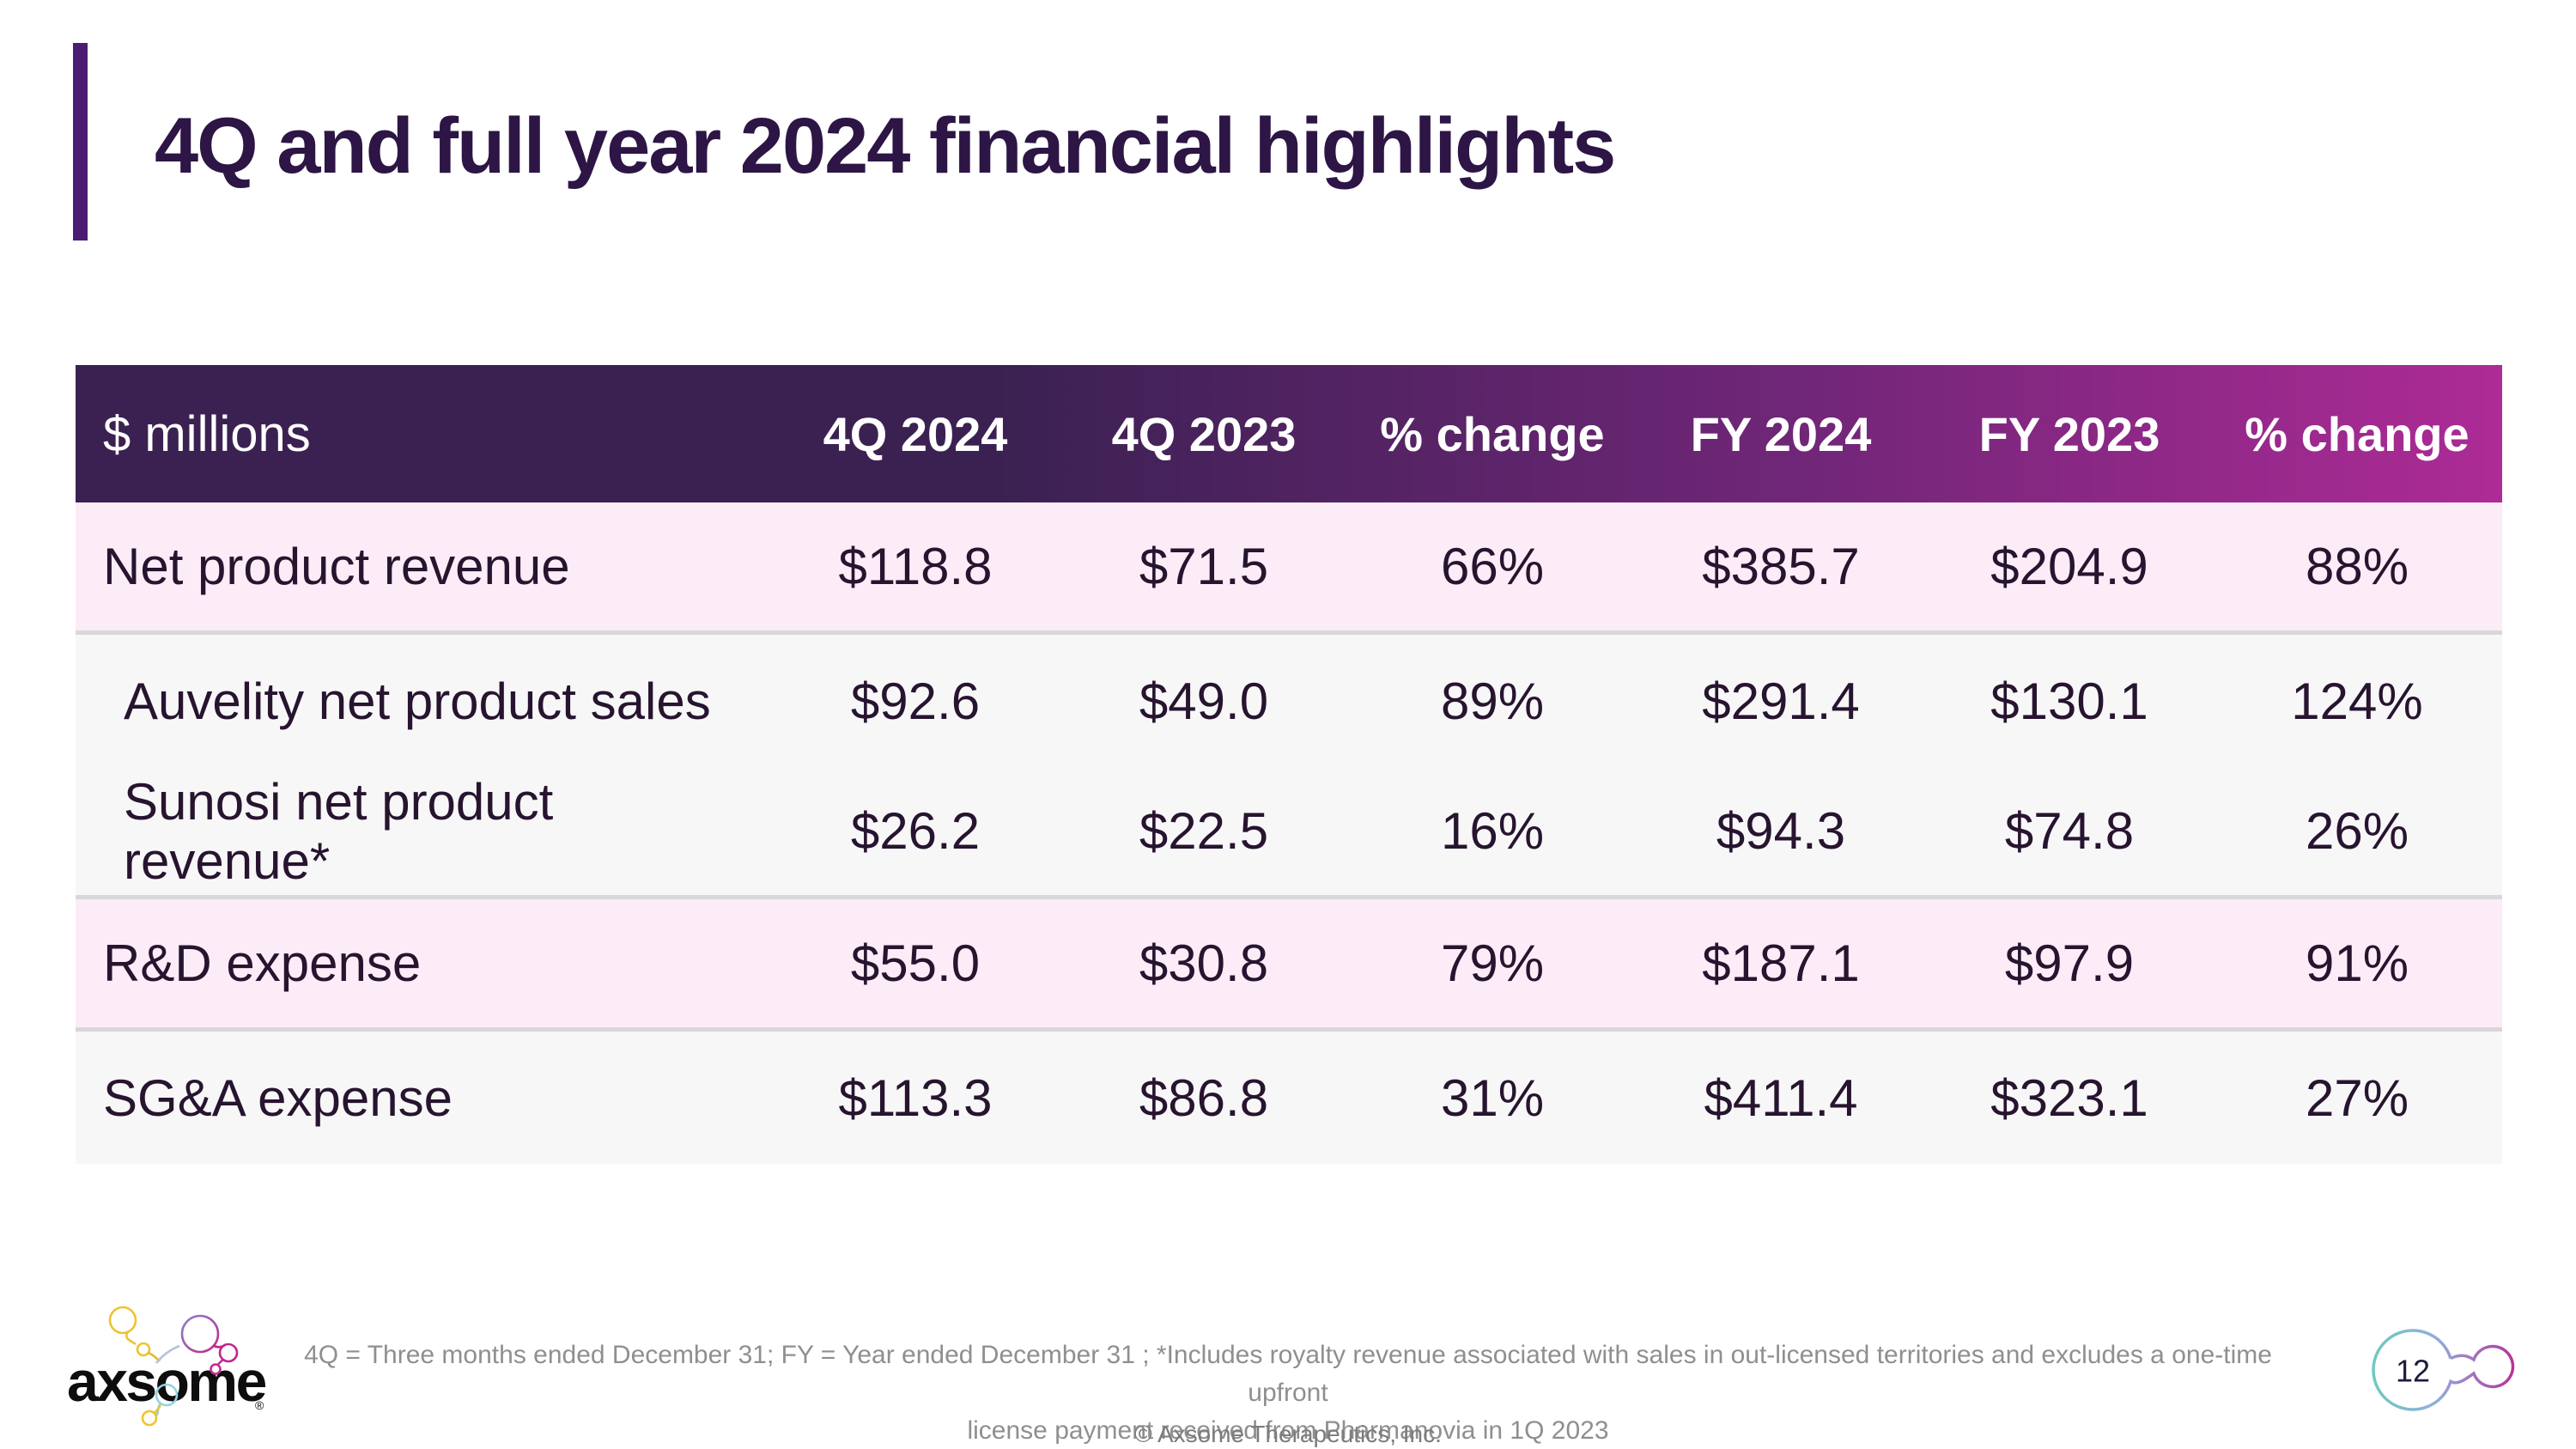 Image resolution: width=2576 pixels, height=1449 pixels. Describe the element at coordinates (1781, 963) in the screenshot. I see `table-cell: $187.1` at that location.